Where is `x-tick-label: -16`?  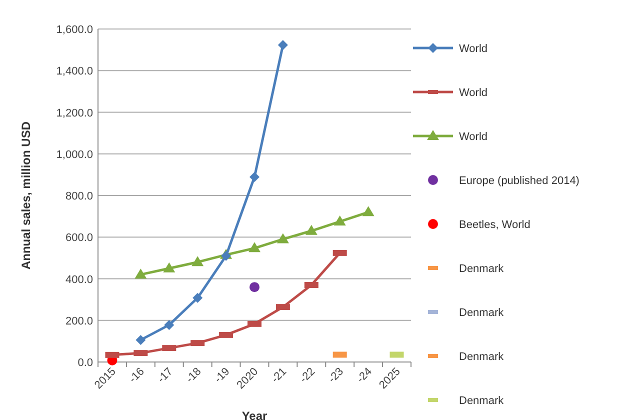 x-tick-label: -16 is located at coordinates (137, 376).